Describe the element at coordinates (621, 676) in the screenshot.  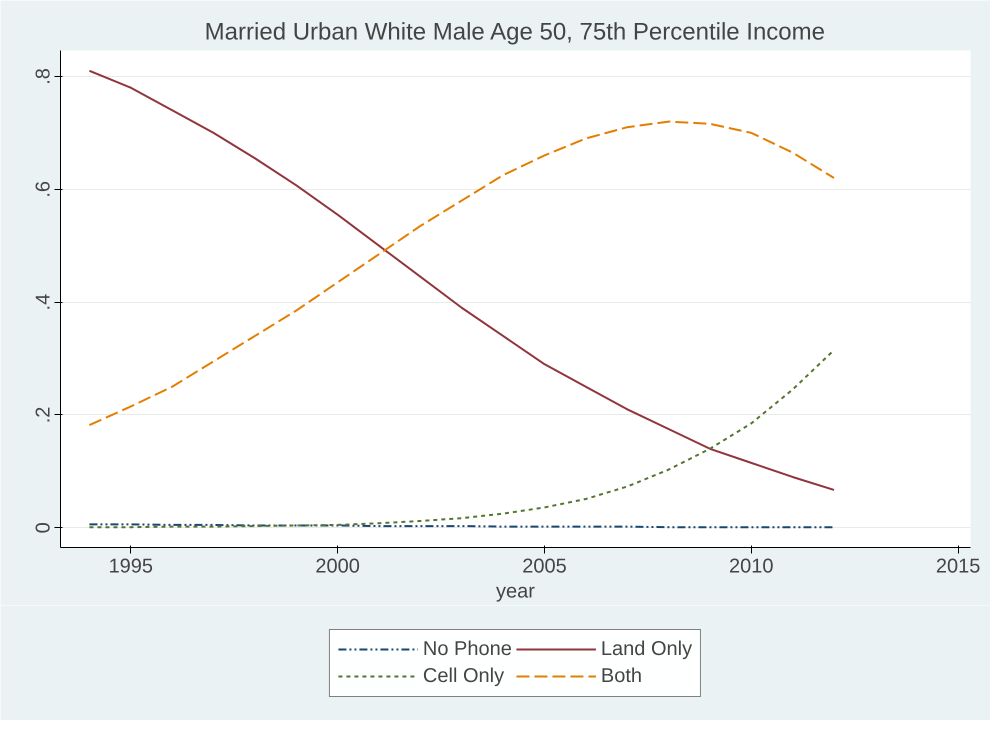
I see `legend-label: Both` at that location.